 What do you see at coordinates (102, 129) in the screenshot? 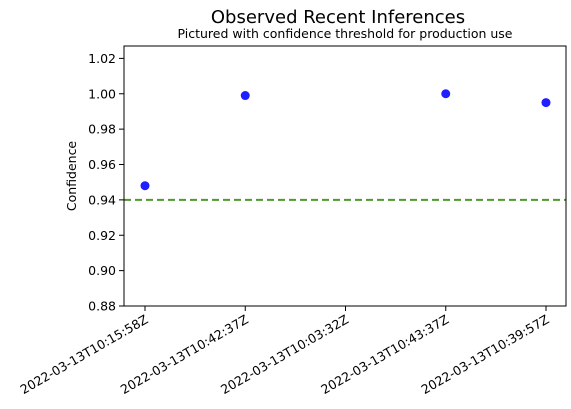
I see `y-tick-label: 0.98` at bounding box center [102, 129].